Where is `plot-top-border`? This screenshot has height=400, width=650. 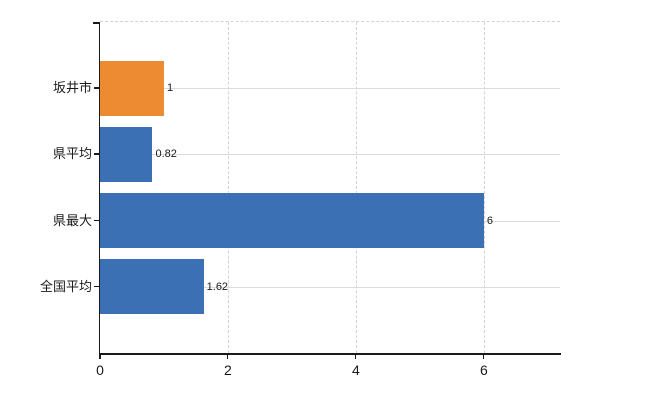 plot-top-border is located at coordinates (330, 21).